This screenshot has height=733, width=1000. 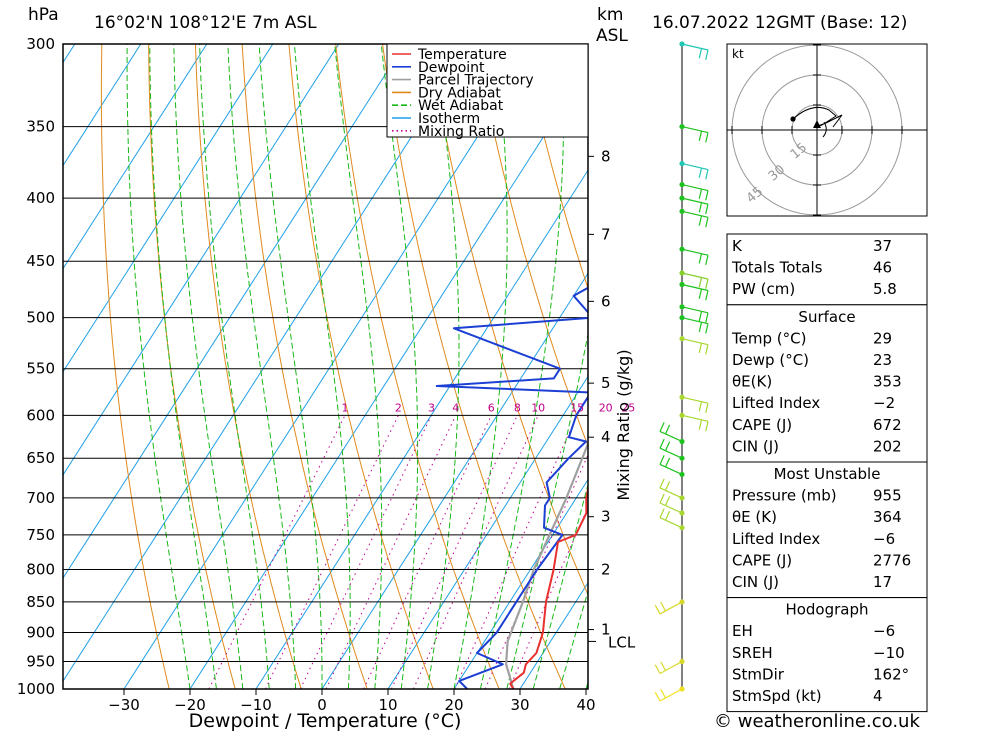 I want to click on hodograph-stats-label: SREH, so click(x=752, y=653).